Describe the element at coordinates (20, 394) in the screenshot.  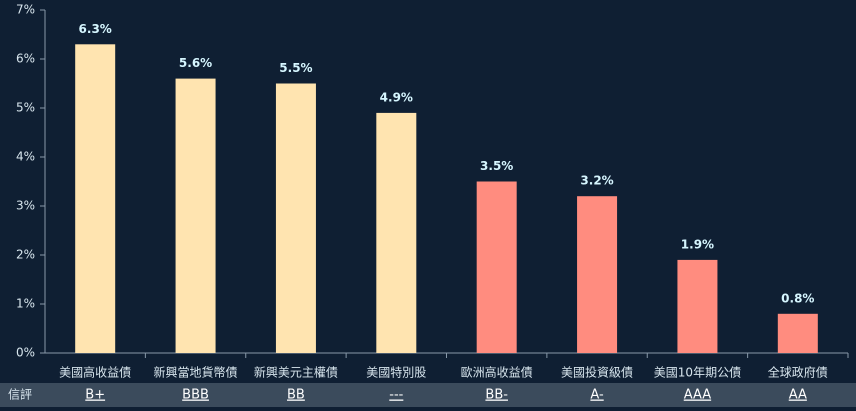
I see `ratings-label: 信評` at that location.